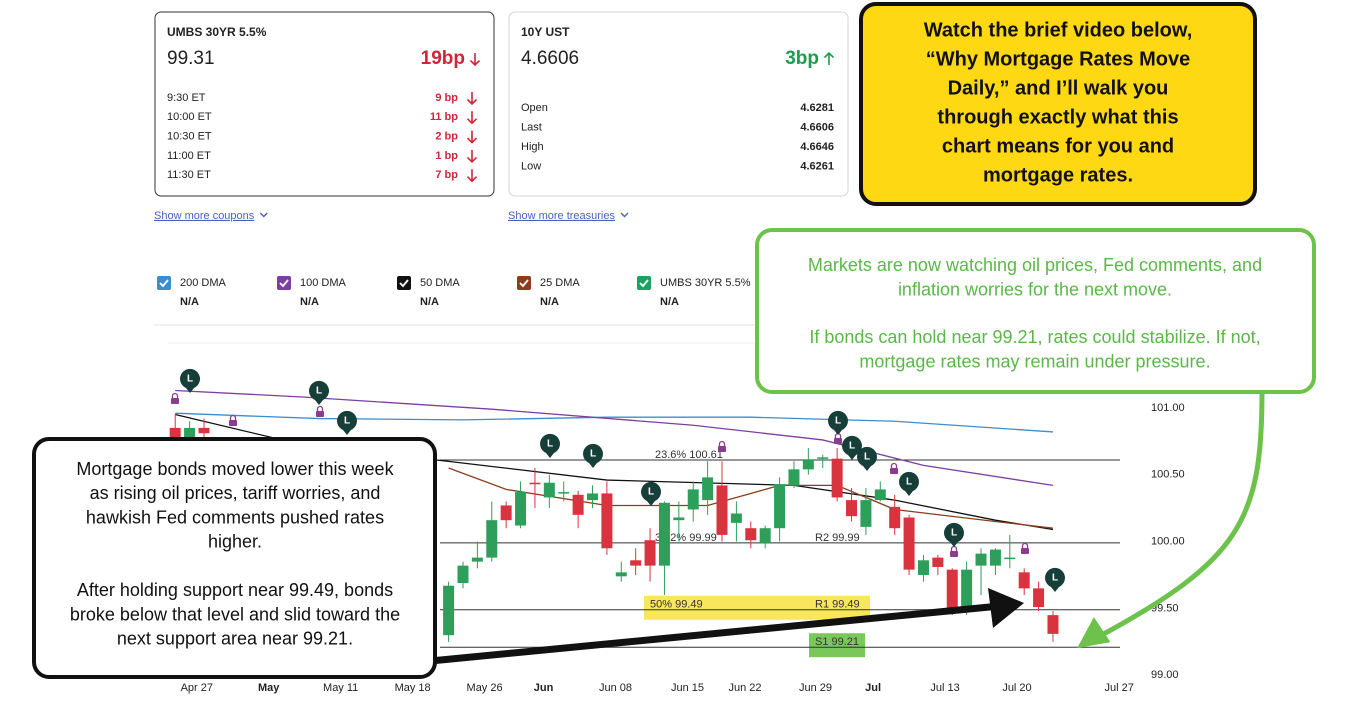  What do you see at coordinates (1168, 475) in the screenshot?
I see `y-tick-label: 100.50` at bounding box center [1168, 475].